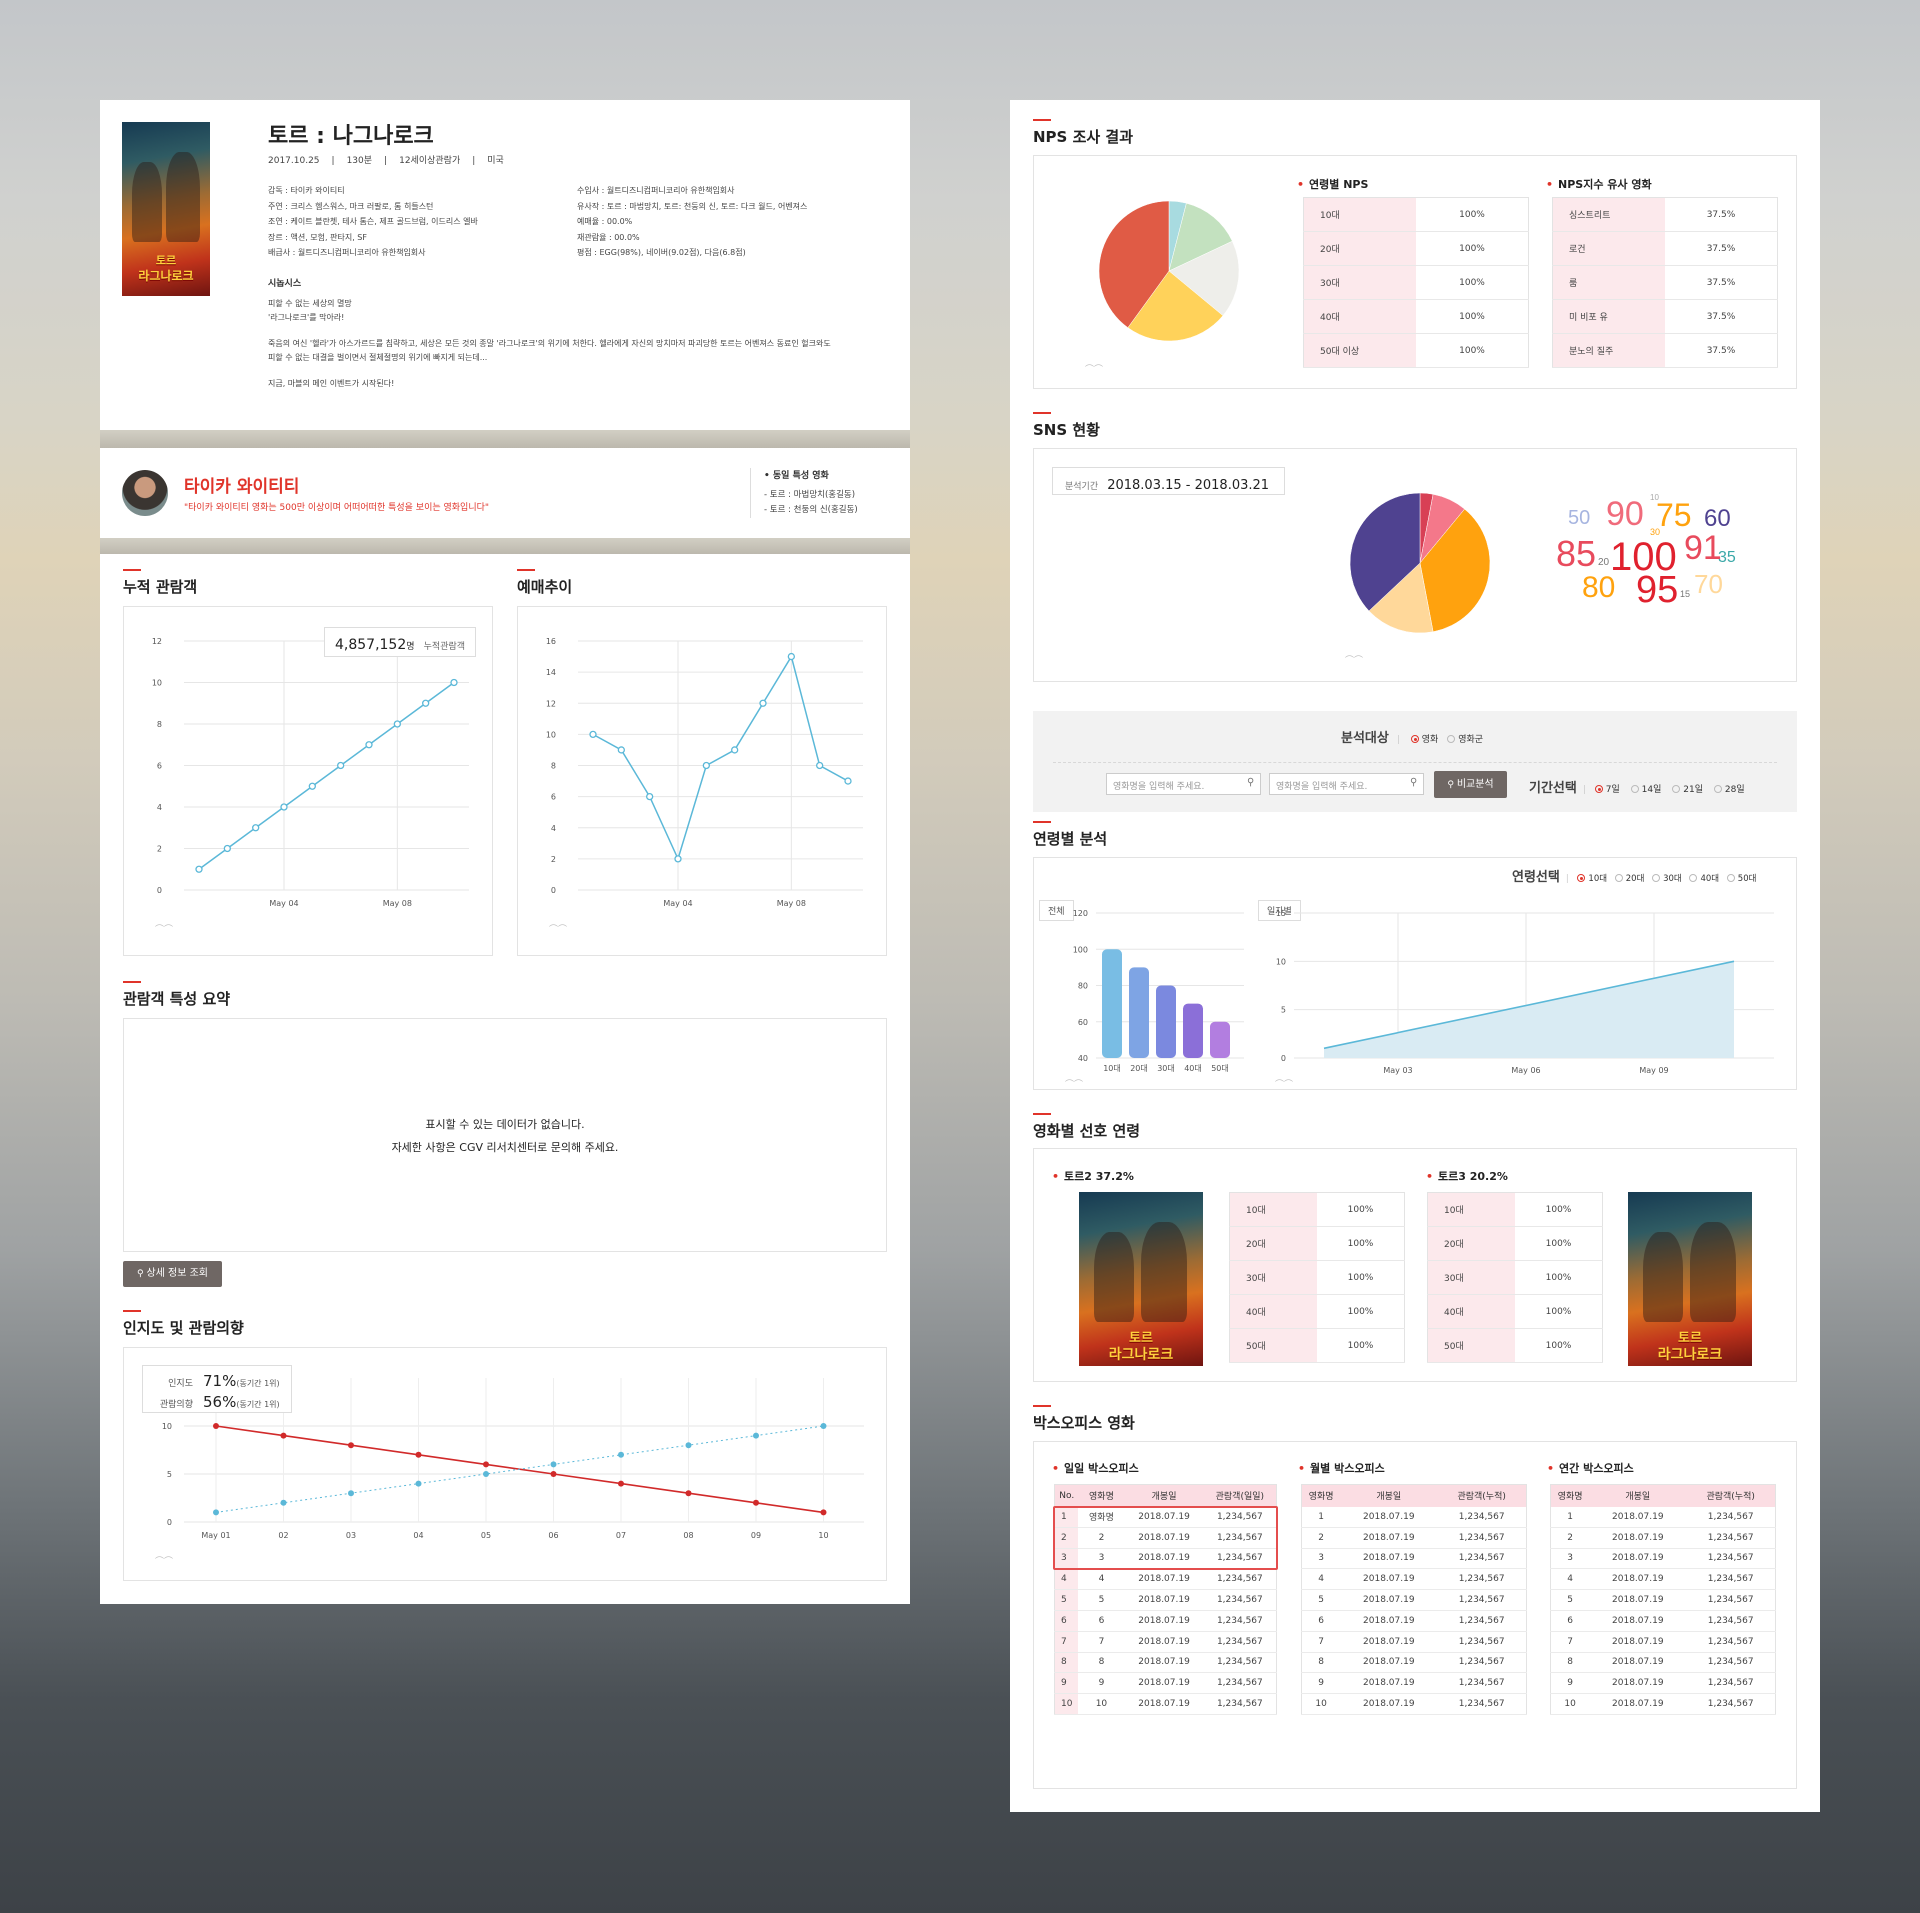 The width and height of the screenshot is (1920, 1913). What do you see at coordinates (351, 136) in the screenshot?
I see `movie-title: 토르 : 나그나로크` at bounding box center [351, 136].